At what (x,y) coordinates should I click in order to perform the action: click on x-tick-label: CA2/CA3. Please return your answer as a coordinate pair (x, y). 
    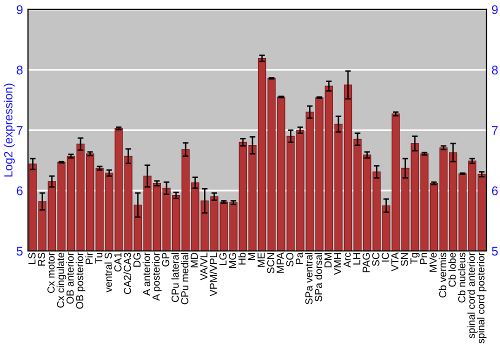
    Looking at the image, I should click on (128, 273).